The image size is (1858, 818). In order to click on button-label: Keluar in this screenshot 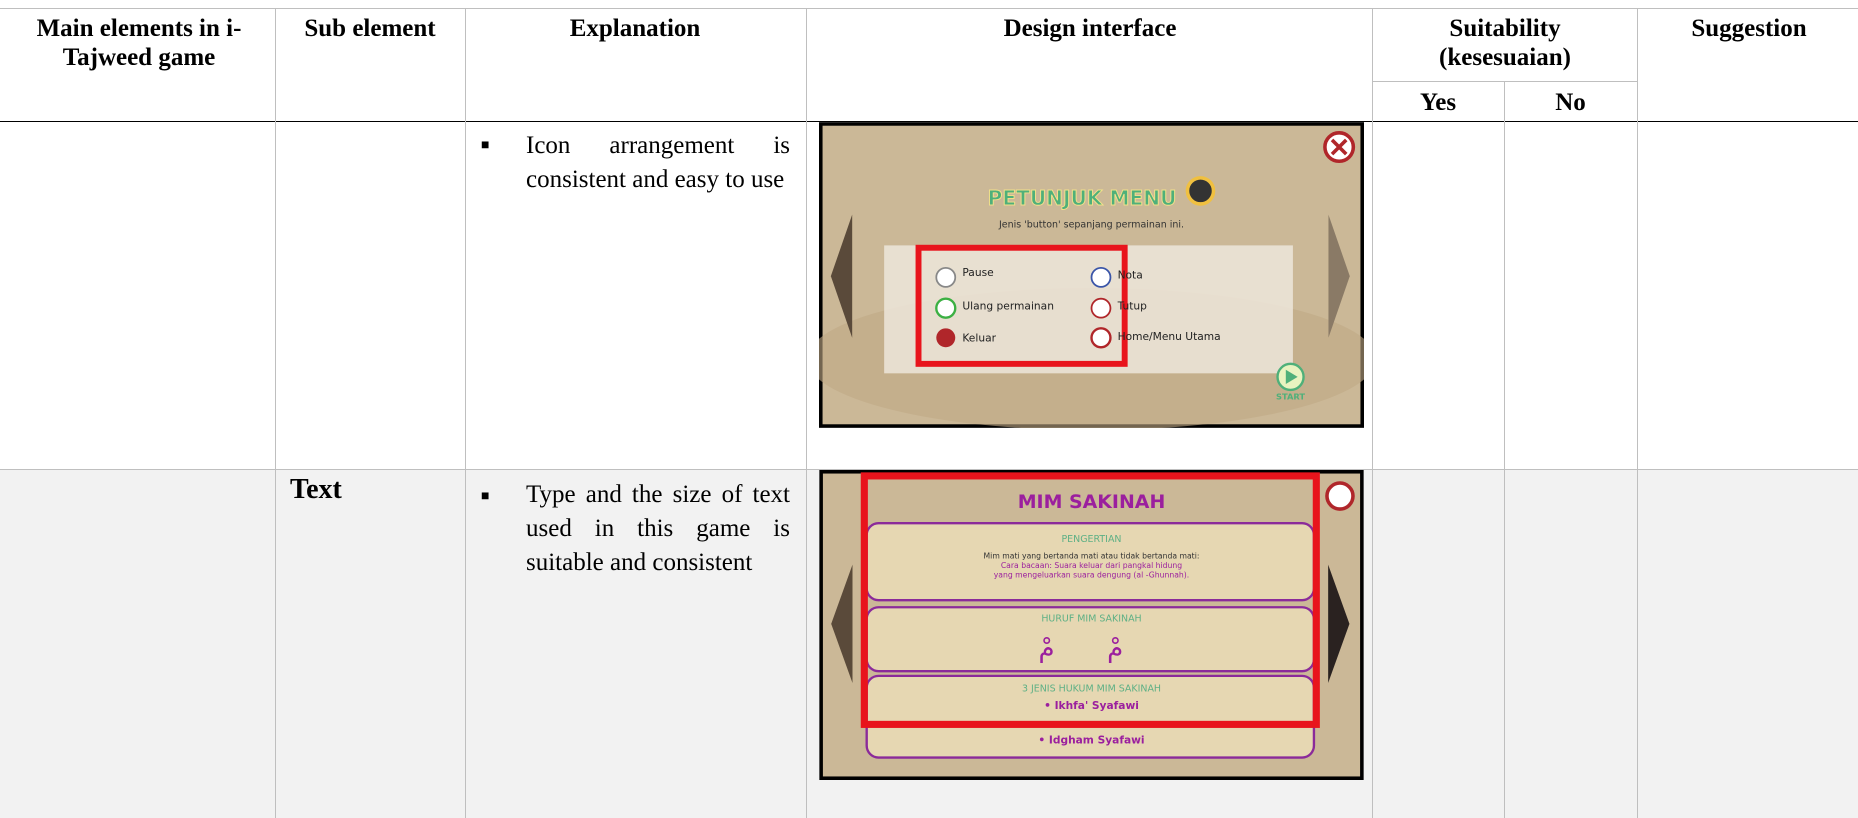, I will do `click(979, 337)`.